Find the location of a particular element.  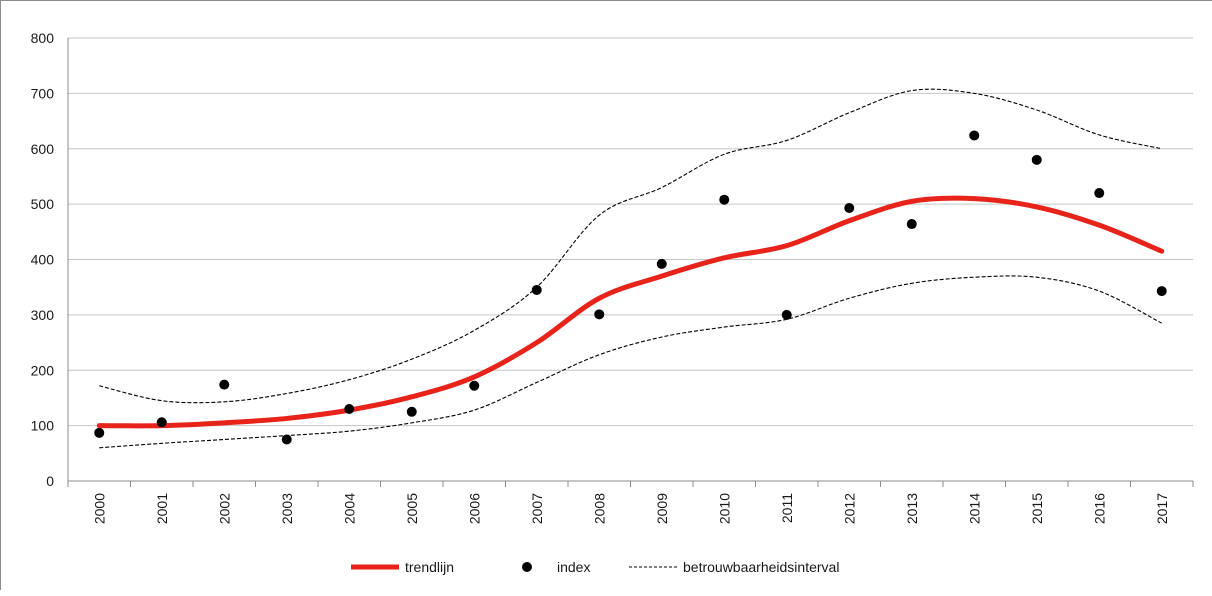

x-tick-label: 2005 is located at coordinates (412, 508).